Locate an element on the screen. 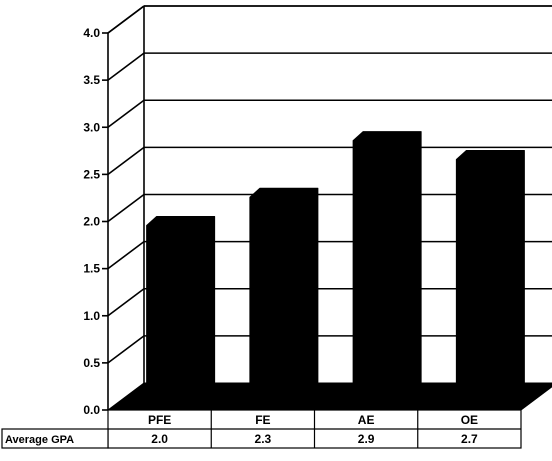 The image size is (552, 461). table-value-pfe: 2.0 is located at coordinates (159, 439).